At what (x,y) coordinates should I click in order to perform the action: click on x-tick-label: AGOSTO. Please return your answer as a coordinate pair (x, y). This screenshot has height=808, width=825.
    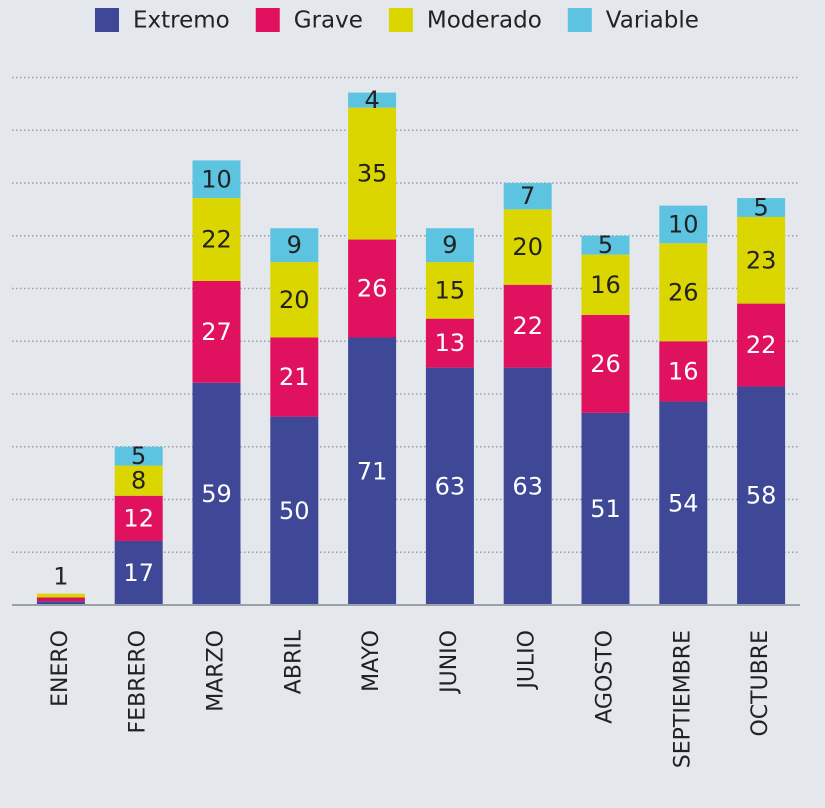
    Looking at the image, I should click on (605, 677).